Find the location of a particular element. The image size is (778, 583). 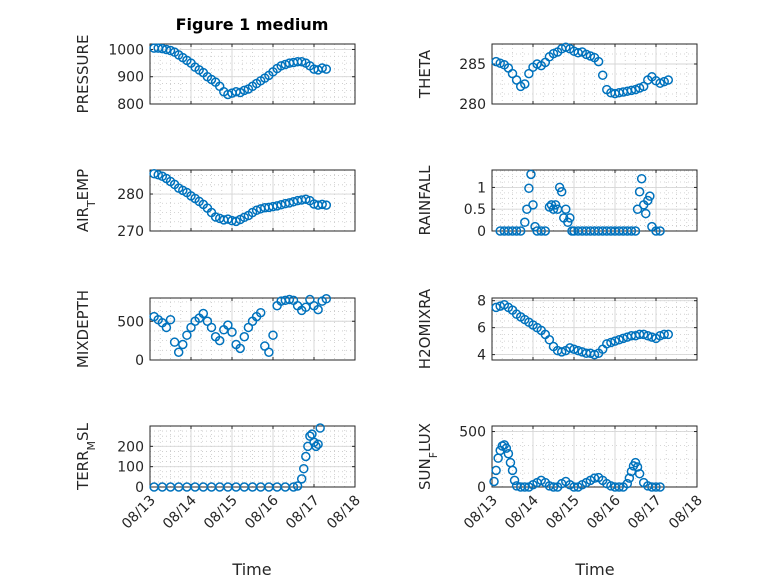

x-tick-label: 08/15 is located at coordinates (221, 513).